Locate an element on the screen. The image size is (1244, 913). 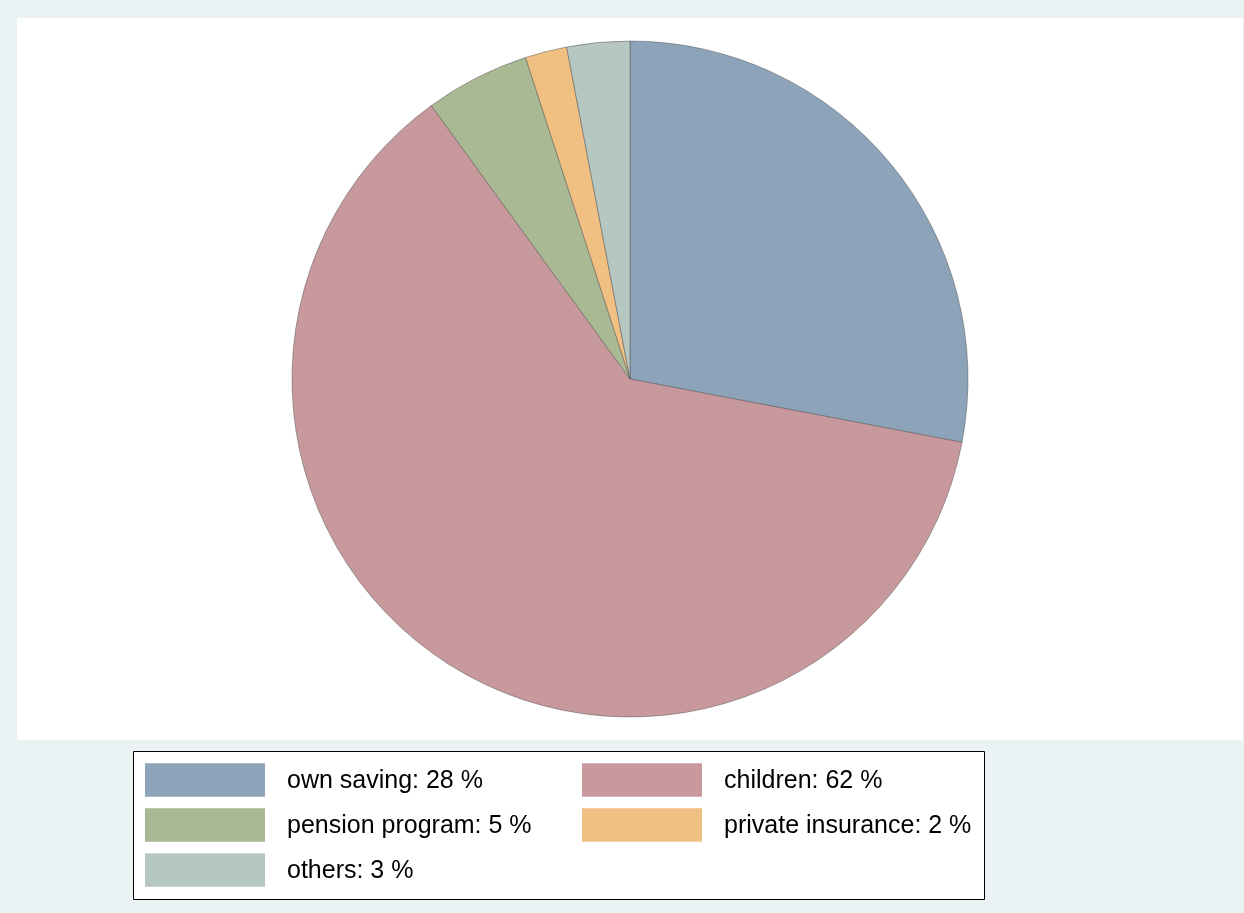
legend-label: children: 62 % is located at coordinates (803, 779).